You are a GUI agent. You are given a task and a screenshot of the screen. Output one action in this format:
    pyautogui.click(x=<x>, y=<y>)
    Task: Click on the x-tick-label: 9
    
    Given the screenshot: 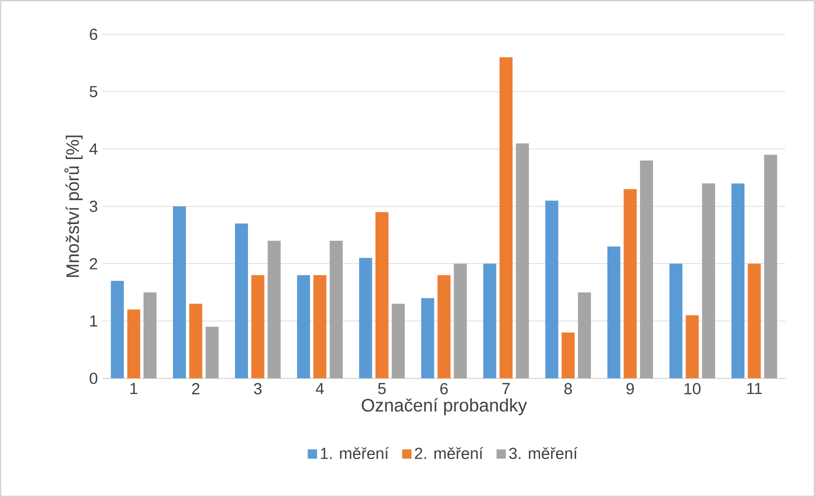 What is the action you would take?
    pyautogui.click(x=630, y=388)
    